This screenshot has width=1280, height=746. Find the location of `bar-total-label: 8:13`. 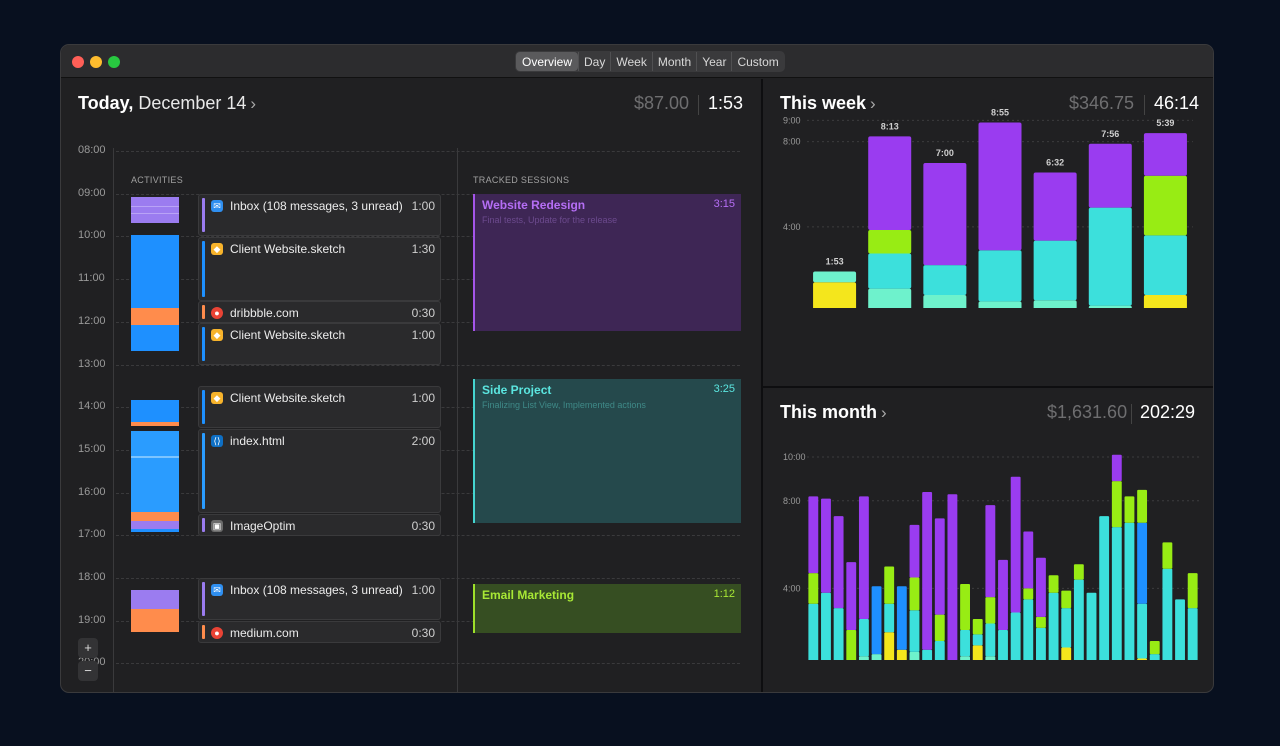

bar-total-label: 8:13 is located at coordinates (890, 126).